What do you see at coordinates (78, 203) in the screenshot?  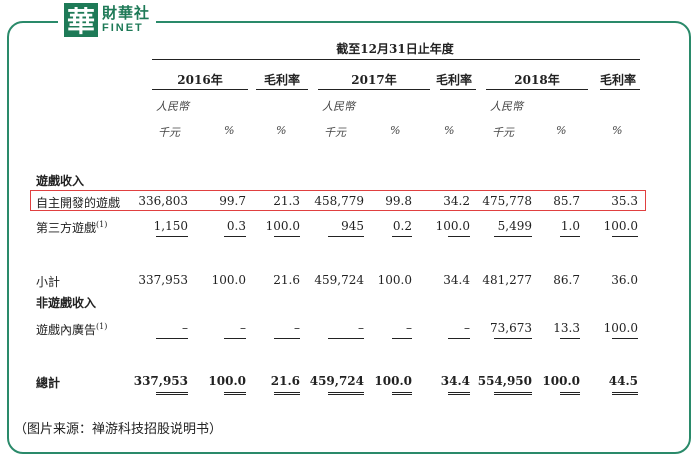 I see `row-label-self-developed: 自主開發的遊戲` at bounding box center [78, 203].